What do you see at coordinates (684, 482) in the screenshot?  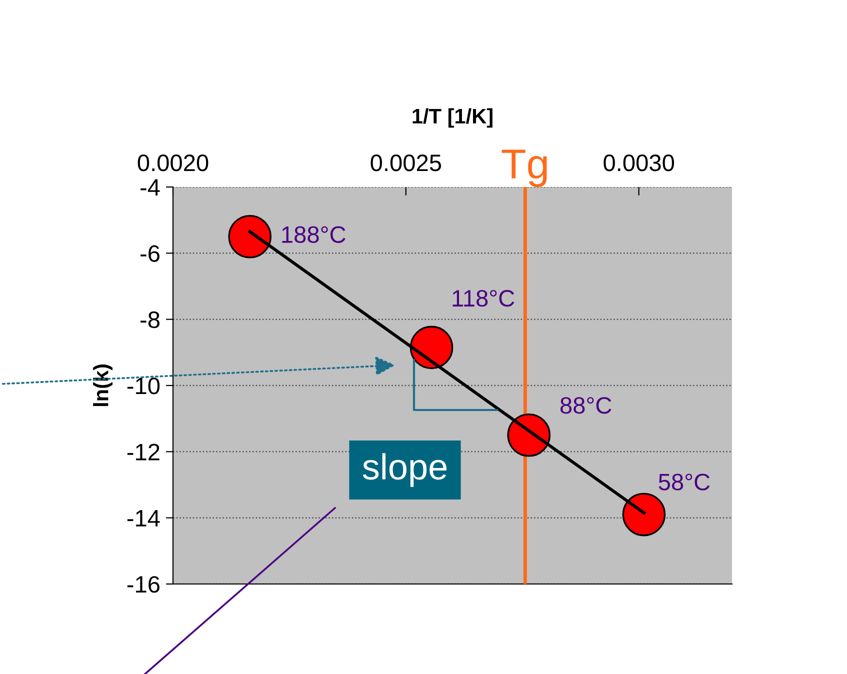 I see `annotation: 58°C` at bounding box center [684, 482].